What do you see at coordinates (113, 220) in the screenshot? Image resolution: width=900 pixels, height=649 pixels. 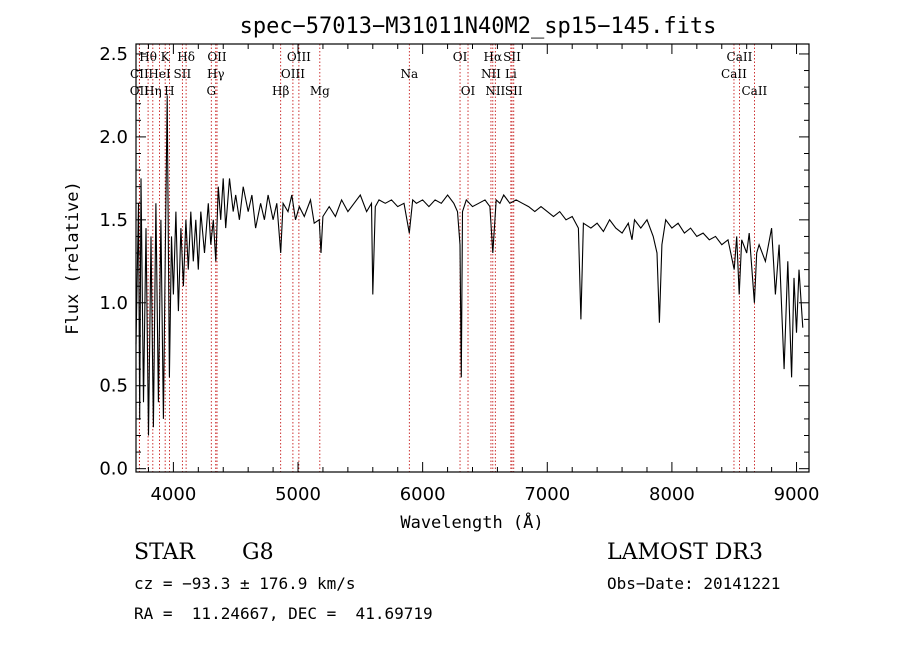 I see `y-tick-label: 1.5` at bounding box center [113, 220].